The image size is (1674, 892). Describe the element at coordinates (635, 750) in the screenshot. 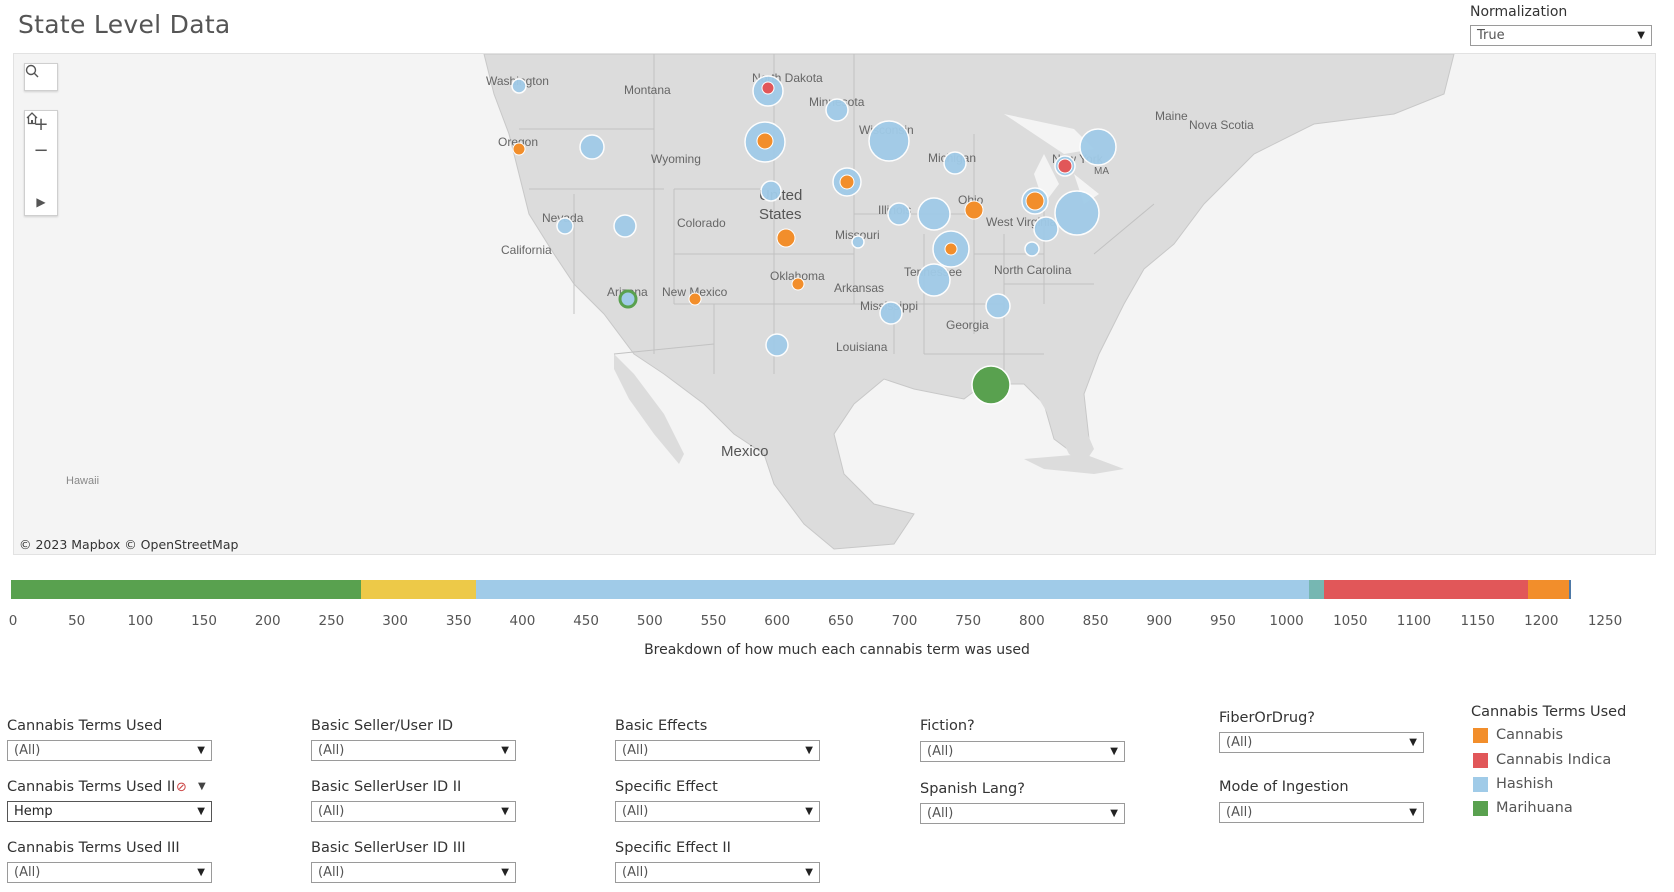

I see `basic-effects-value: (All)` at that location.